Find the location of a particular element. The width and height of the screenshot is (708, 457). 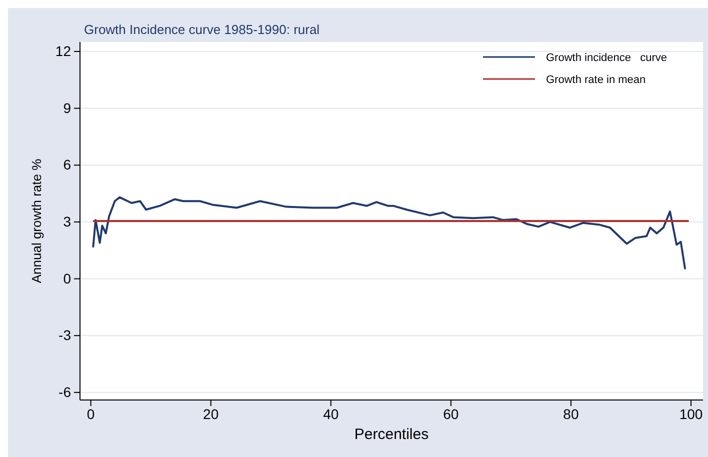

y-tick-label: 12 is located at coordinates (63, 50).